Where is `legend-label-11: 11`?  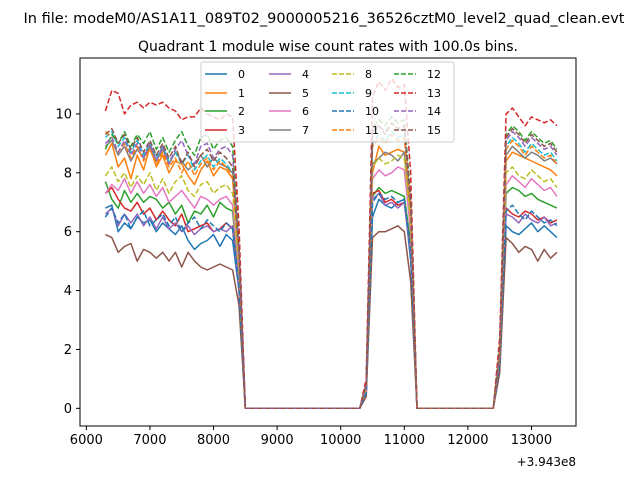
legend-label-11: 11 is located at coordinates (372, 130).